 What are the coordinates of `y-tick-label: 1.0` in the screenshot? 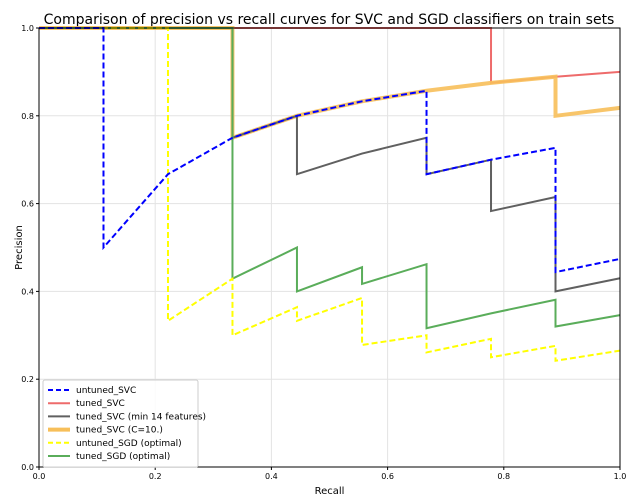 It's located at (27, 28).